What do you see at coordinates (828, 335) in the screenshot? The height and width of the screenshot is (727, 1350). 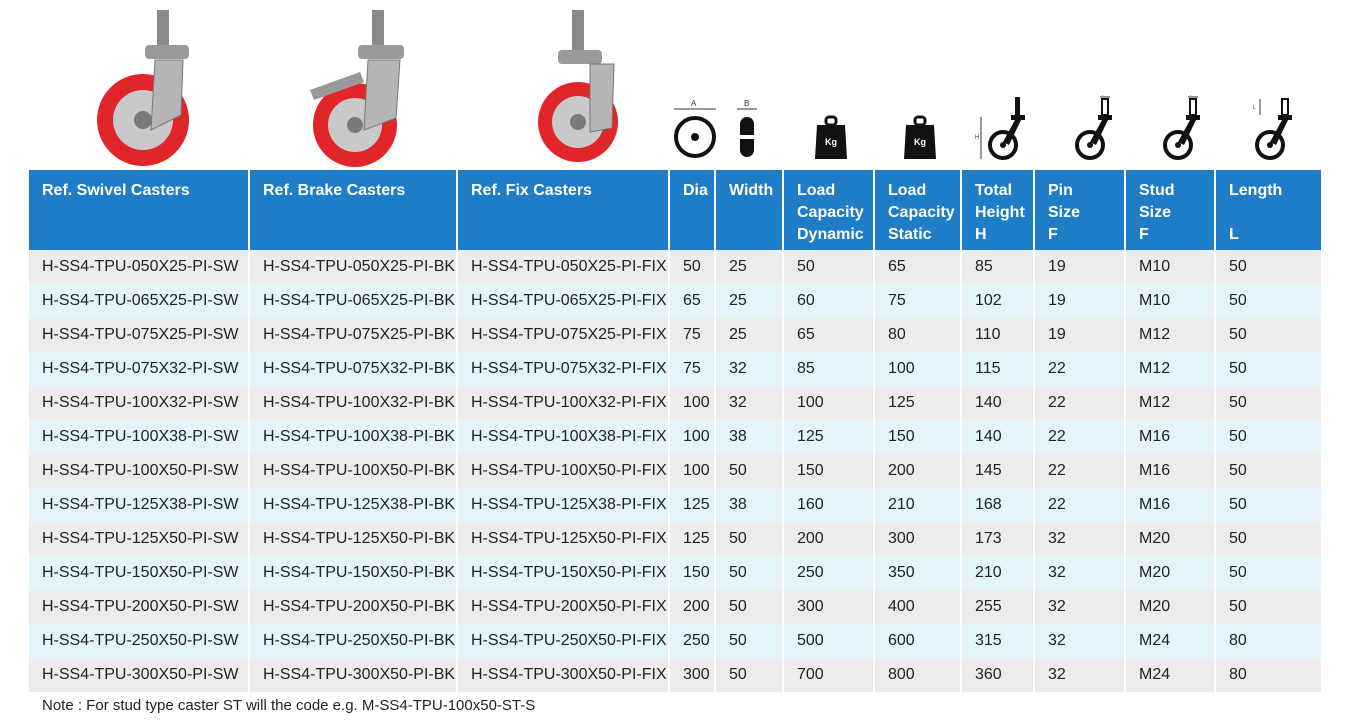 I see `table-cell-load-dynamic: 65` at bounding box center [828, 335].